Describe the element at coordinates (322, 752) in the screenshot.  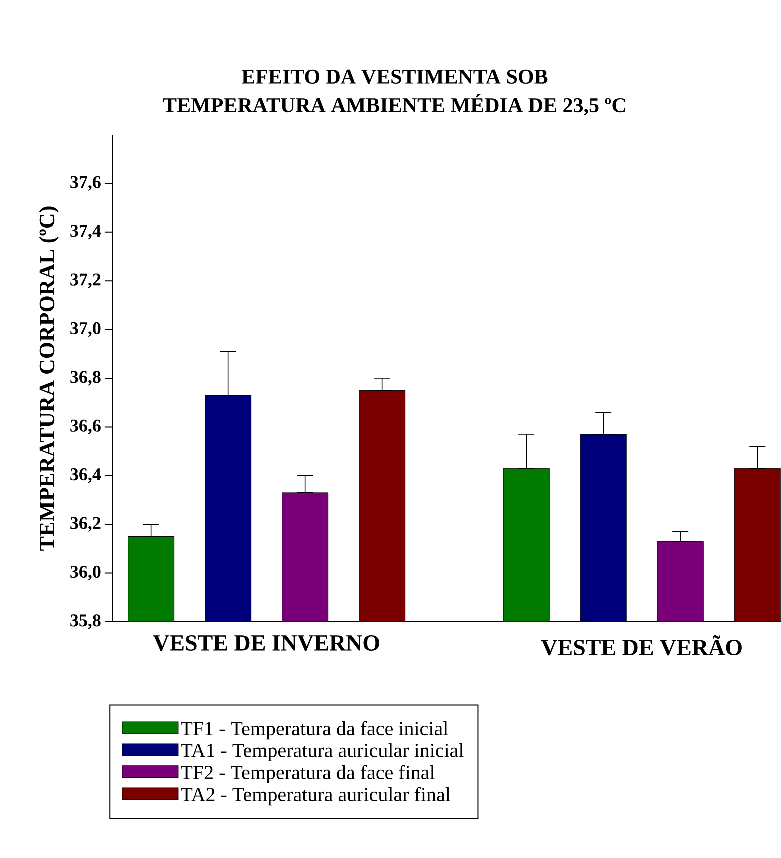
I see `legend-label: TA1 - Temperatura auricular inicial` at that location.